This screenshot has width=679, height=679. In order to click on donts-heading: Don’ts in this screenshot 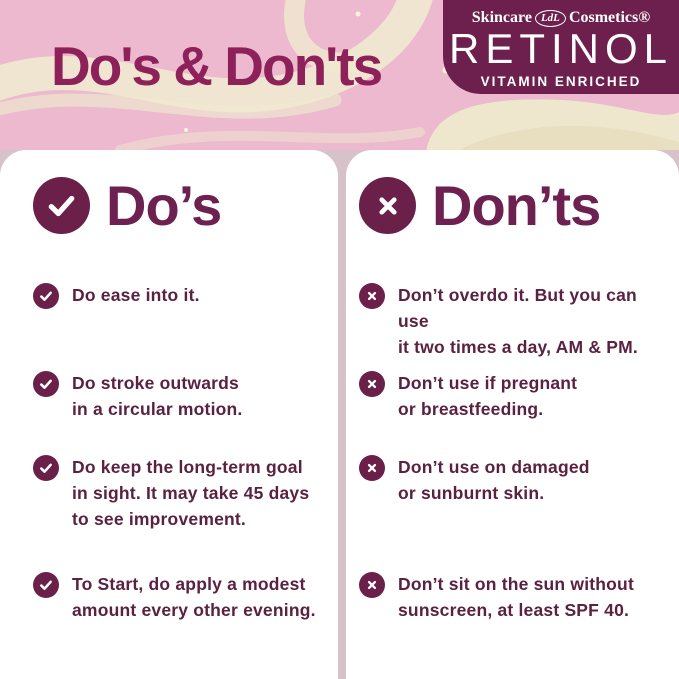, I will do `click(516, 205)`.